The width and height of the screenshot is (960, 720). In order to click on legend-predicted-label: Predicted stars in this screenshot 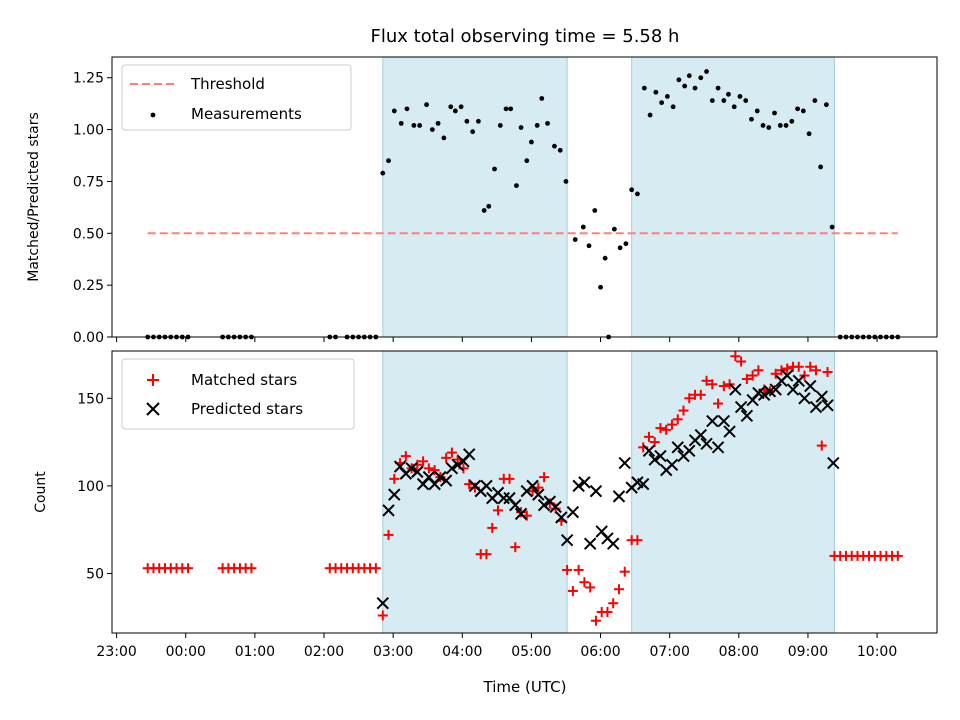, I will do `click(247, 409)`.